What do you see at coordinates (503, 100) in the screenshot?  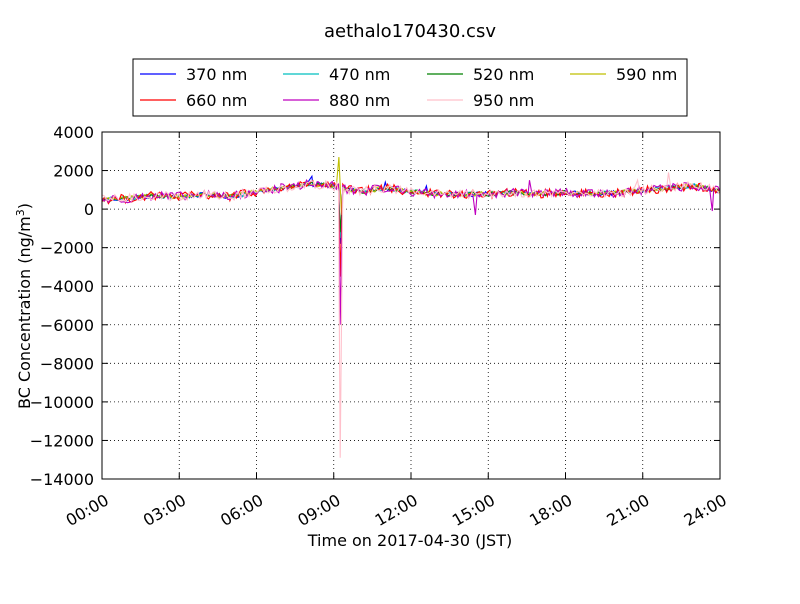 I see `legend-label: 950 nm` at bounding box center [503, 100].